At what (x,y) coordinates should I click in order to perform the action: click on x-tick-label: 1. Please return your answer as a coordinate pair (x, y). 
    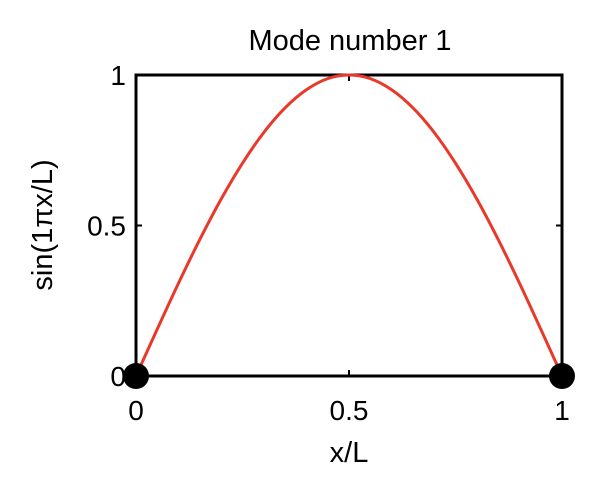
    Looking at the image, I should click on (562, 410).